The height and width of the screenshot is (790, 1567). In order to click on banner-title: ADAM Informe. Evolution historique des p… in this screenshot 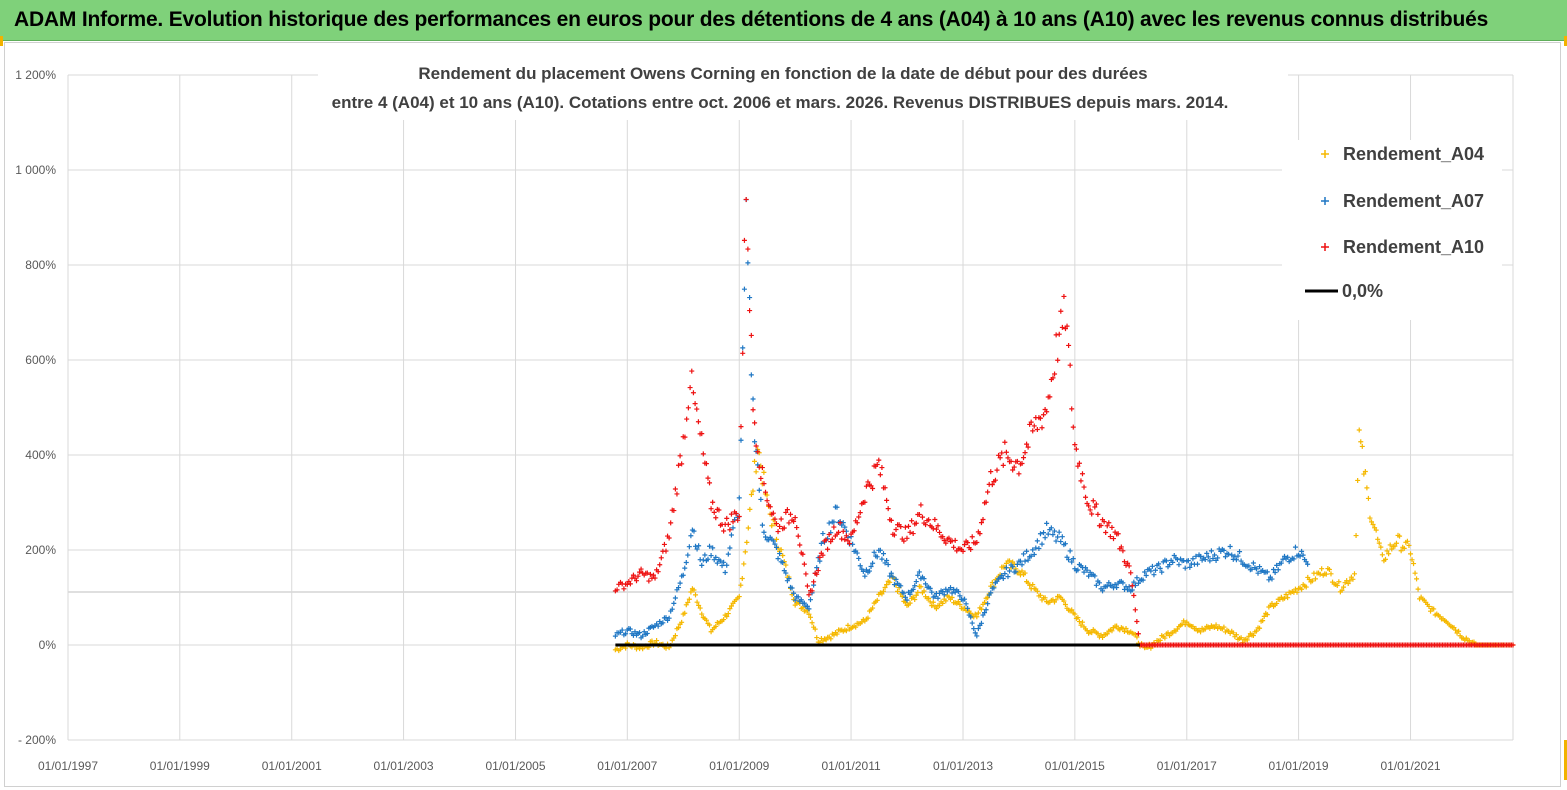, I will do `click(751, 19)`.